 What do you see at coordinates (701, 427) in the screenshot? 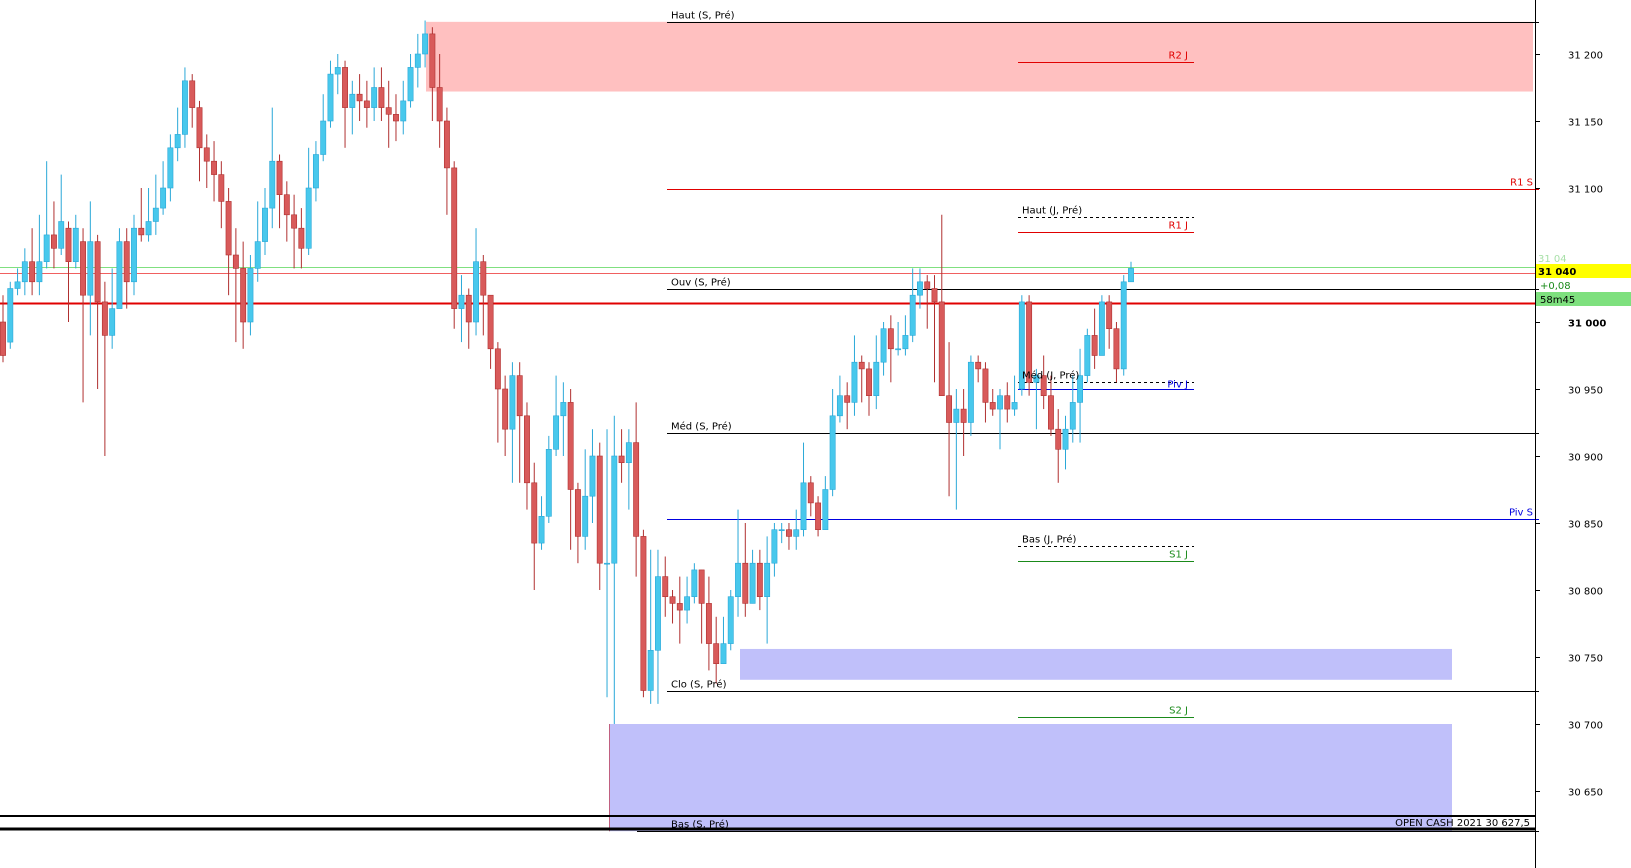
I see `med-s-pre-label: Méd (S, Pré)` at bounding box center [701, 427].